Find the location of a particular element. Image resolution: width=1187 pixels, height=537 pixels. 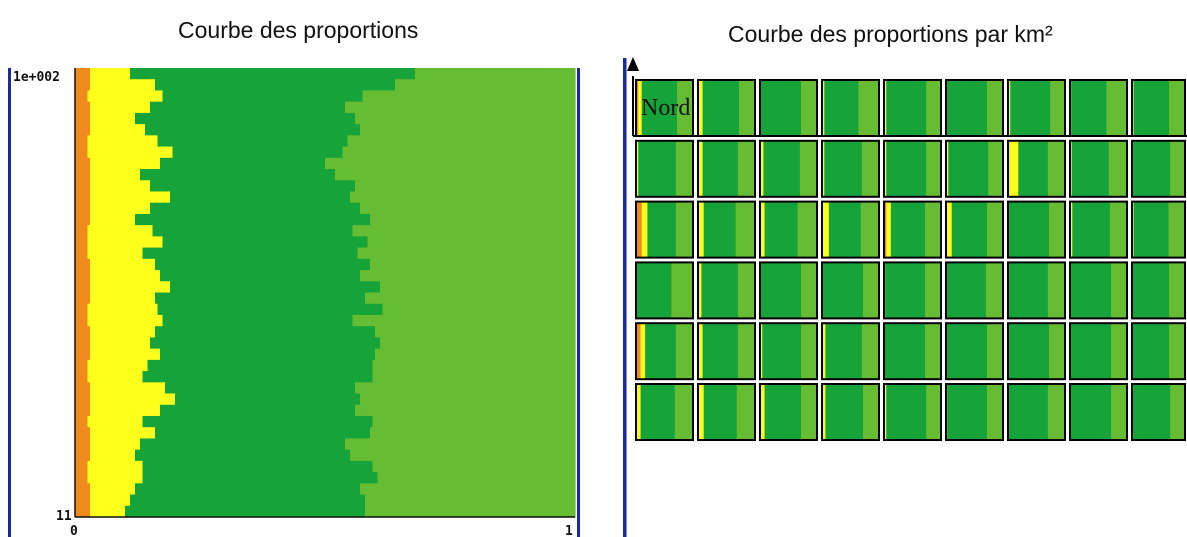

band-s0-r36 is located at coordinates (82, 478).